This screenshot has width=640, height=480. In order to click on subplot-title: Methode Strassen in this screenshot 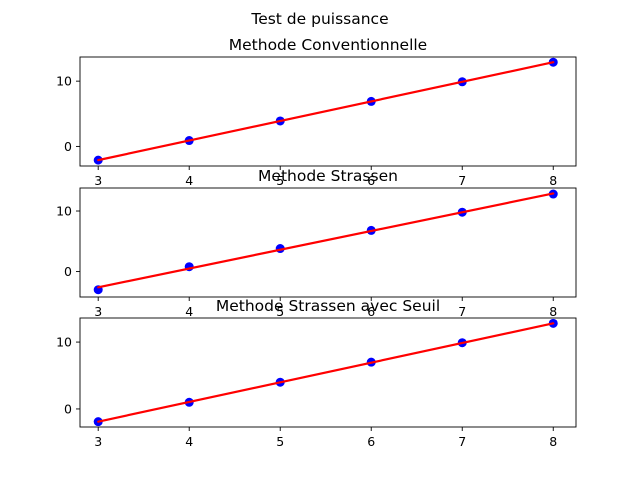, I will do `click(328, 176)`.